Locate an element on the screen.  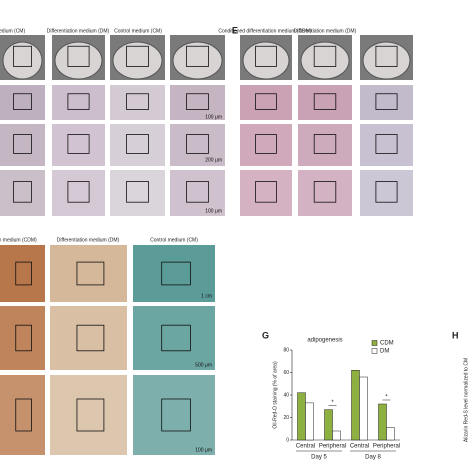
panel-caption: tion medium (CDM) is located at coordinates (18, 240).